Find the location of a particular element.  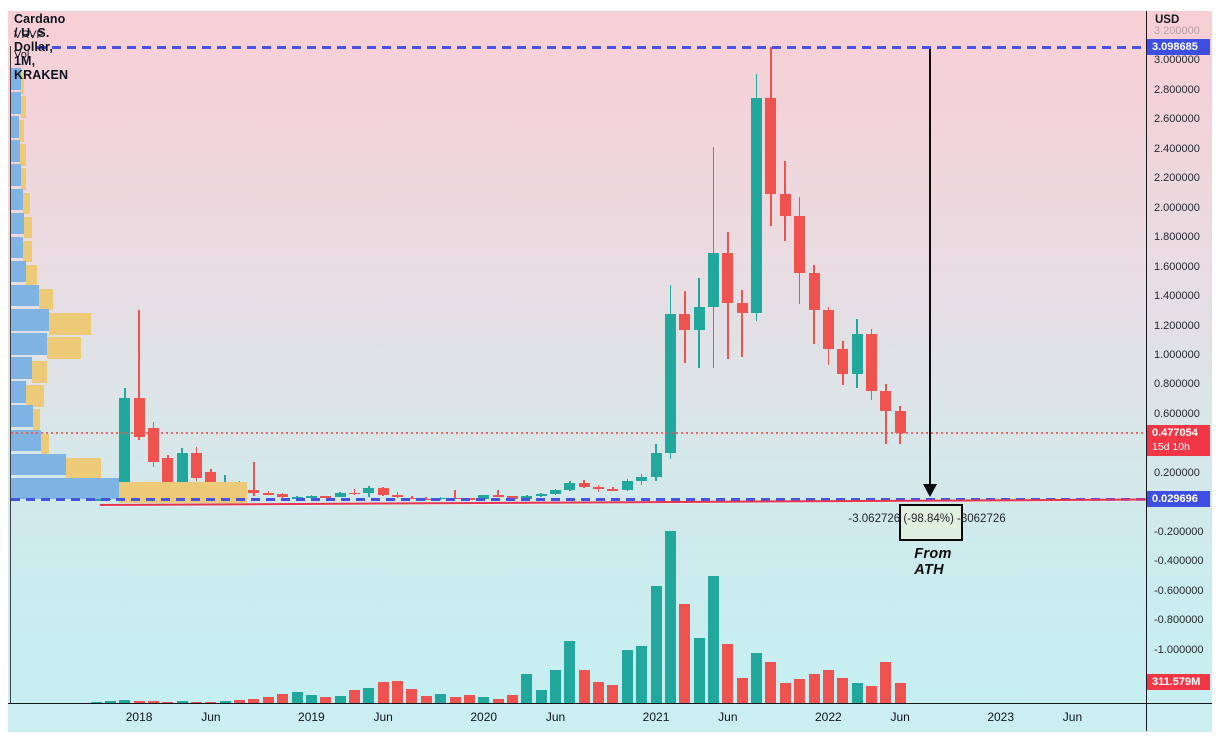

ath-level-dashed-line is located at coordinates (591, 47).